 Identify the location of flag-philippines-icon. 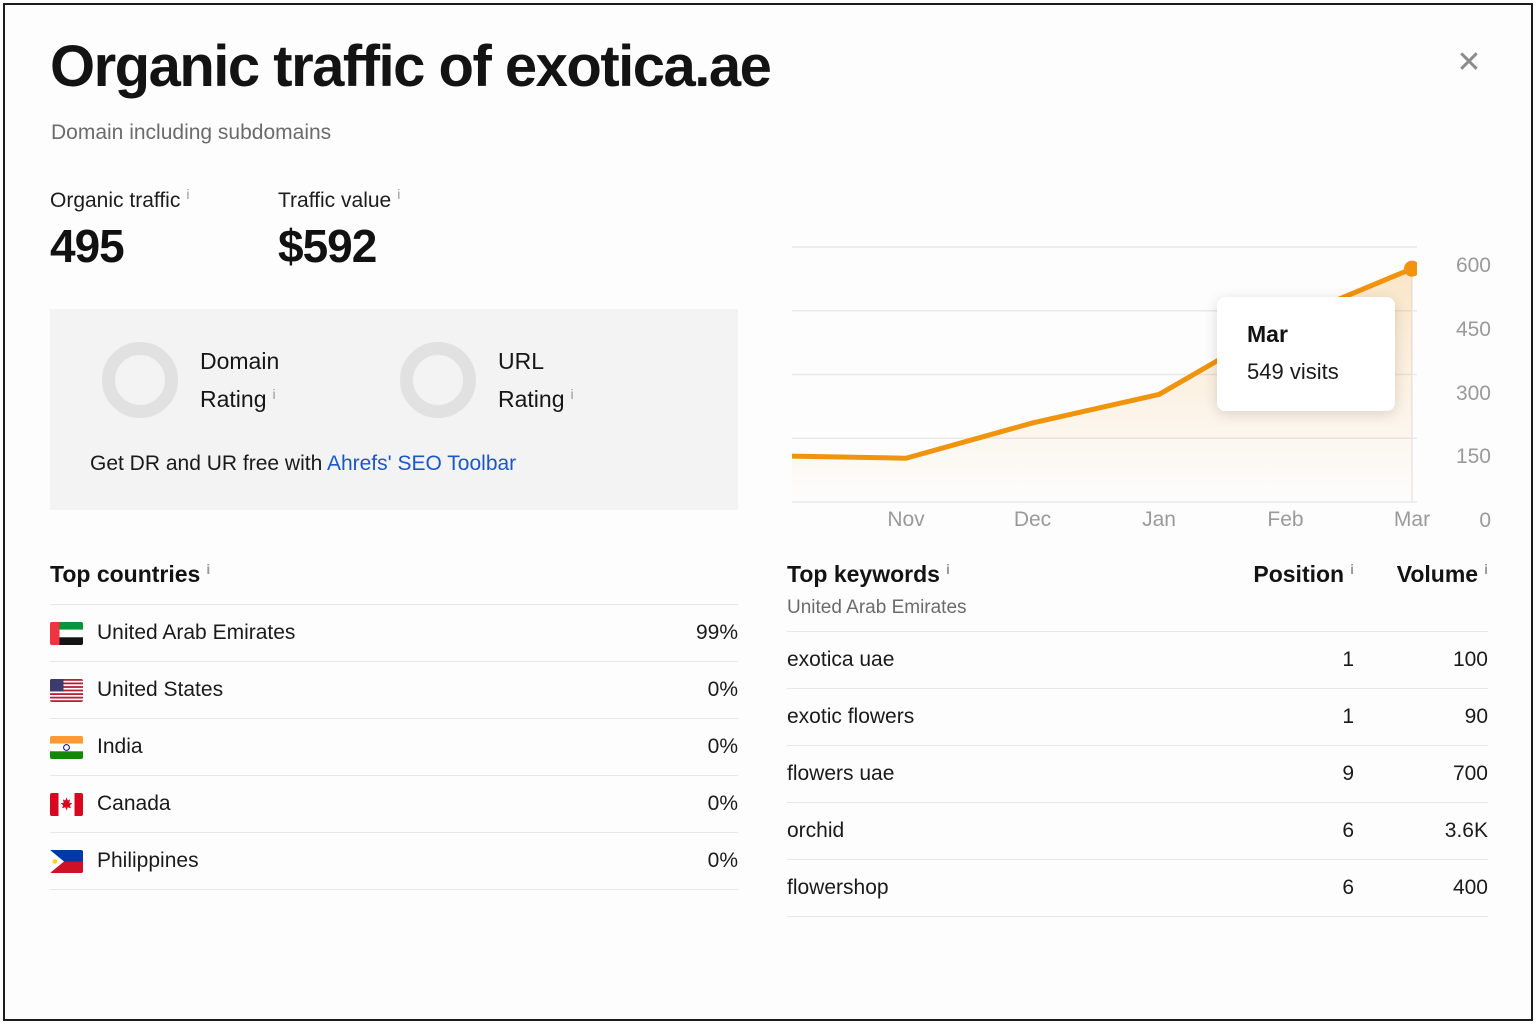
(66, 861).